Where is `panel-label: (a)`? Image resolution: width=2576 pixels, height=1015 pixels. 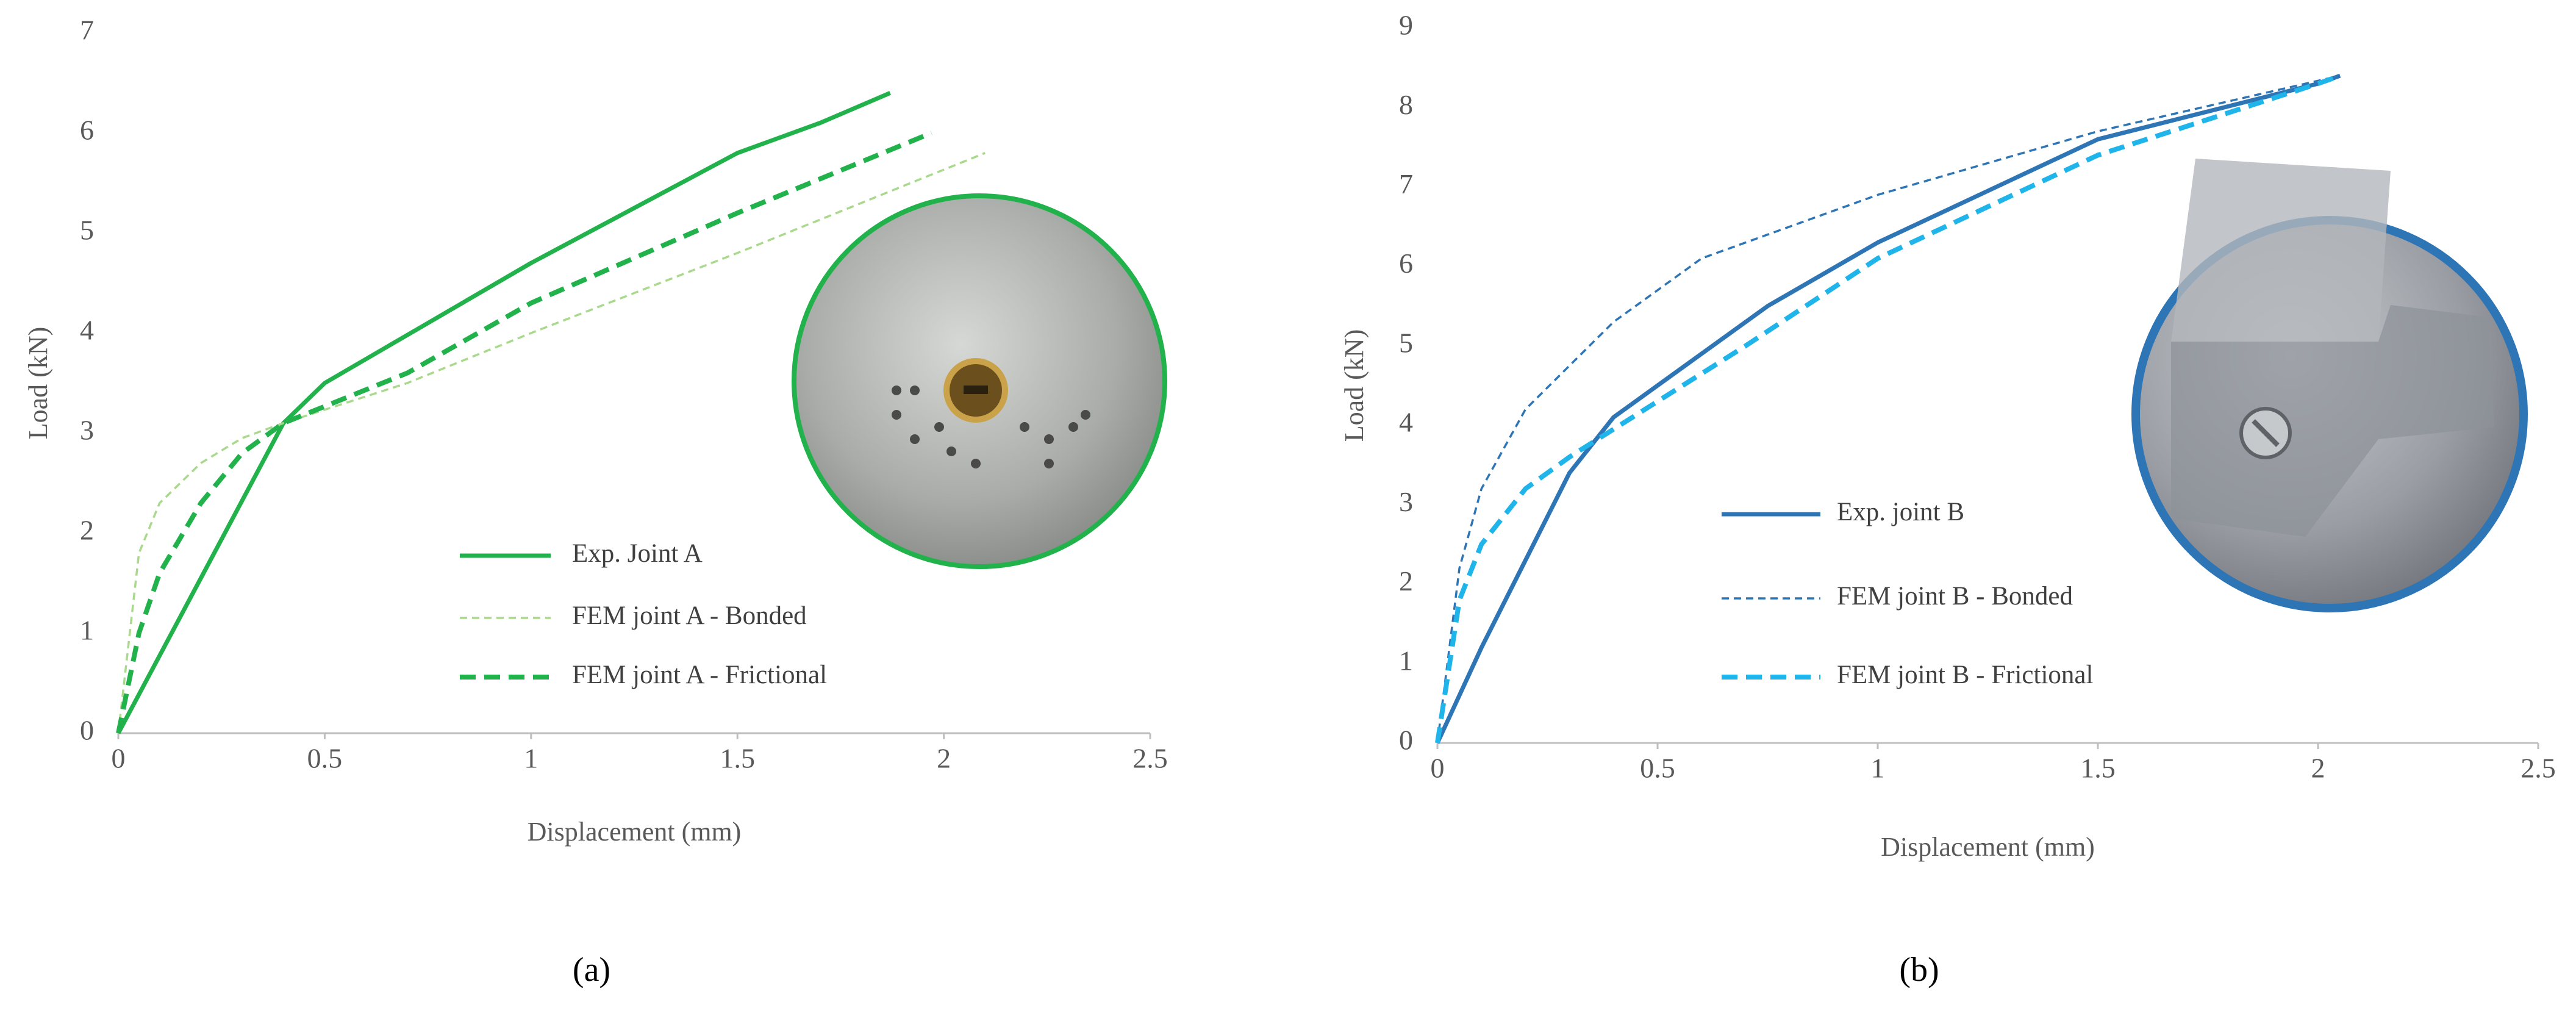 panel-label: (a) is located at coordinates (591, 970).